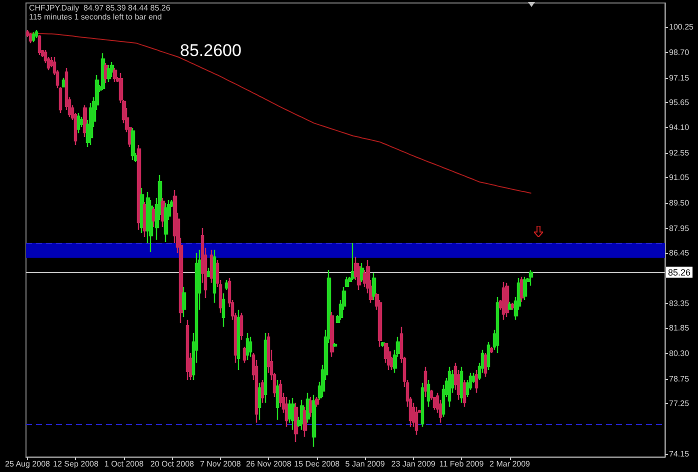  Describe the element at coordinates (124, 464) in the screenshot. I see `x-tick-label: 1 Oct 2008` at that location.